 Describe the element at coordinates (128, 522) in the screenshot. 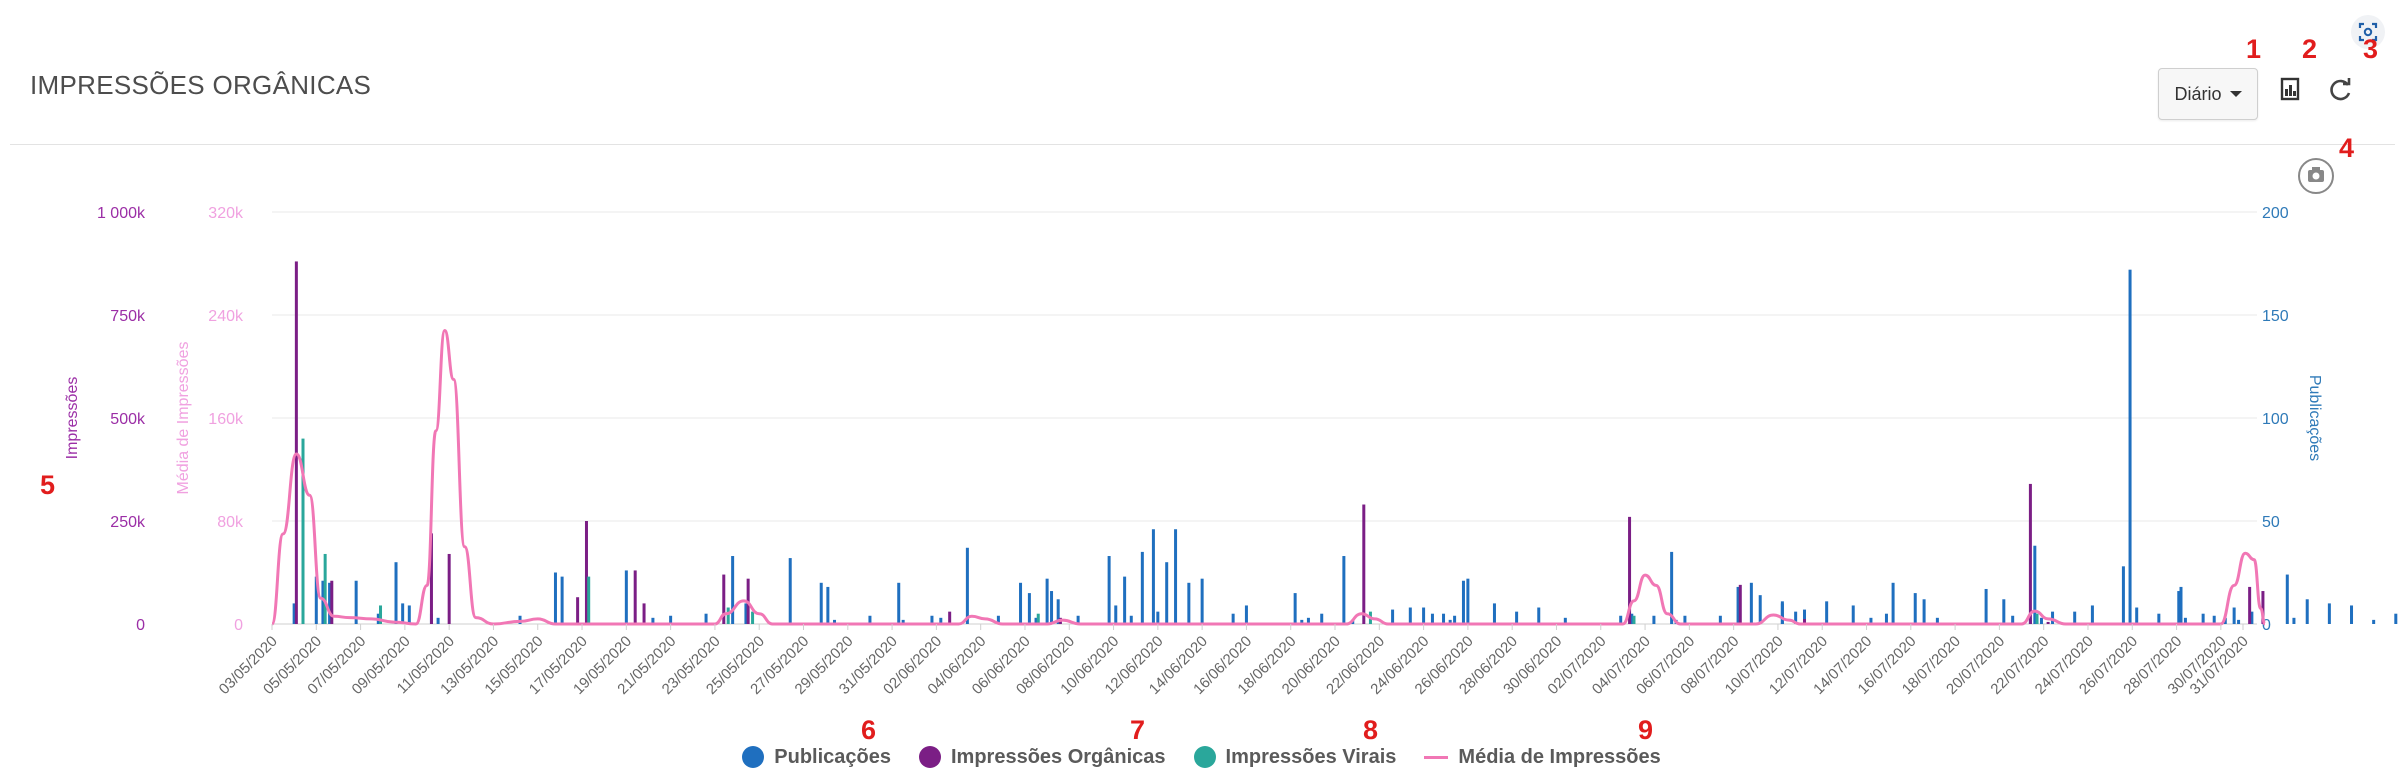

I see `y-tick-impressoes: 250k` at that location.